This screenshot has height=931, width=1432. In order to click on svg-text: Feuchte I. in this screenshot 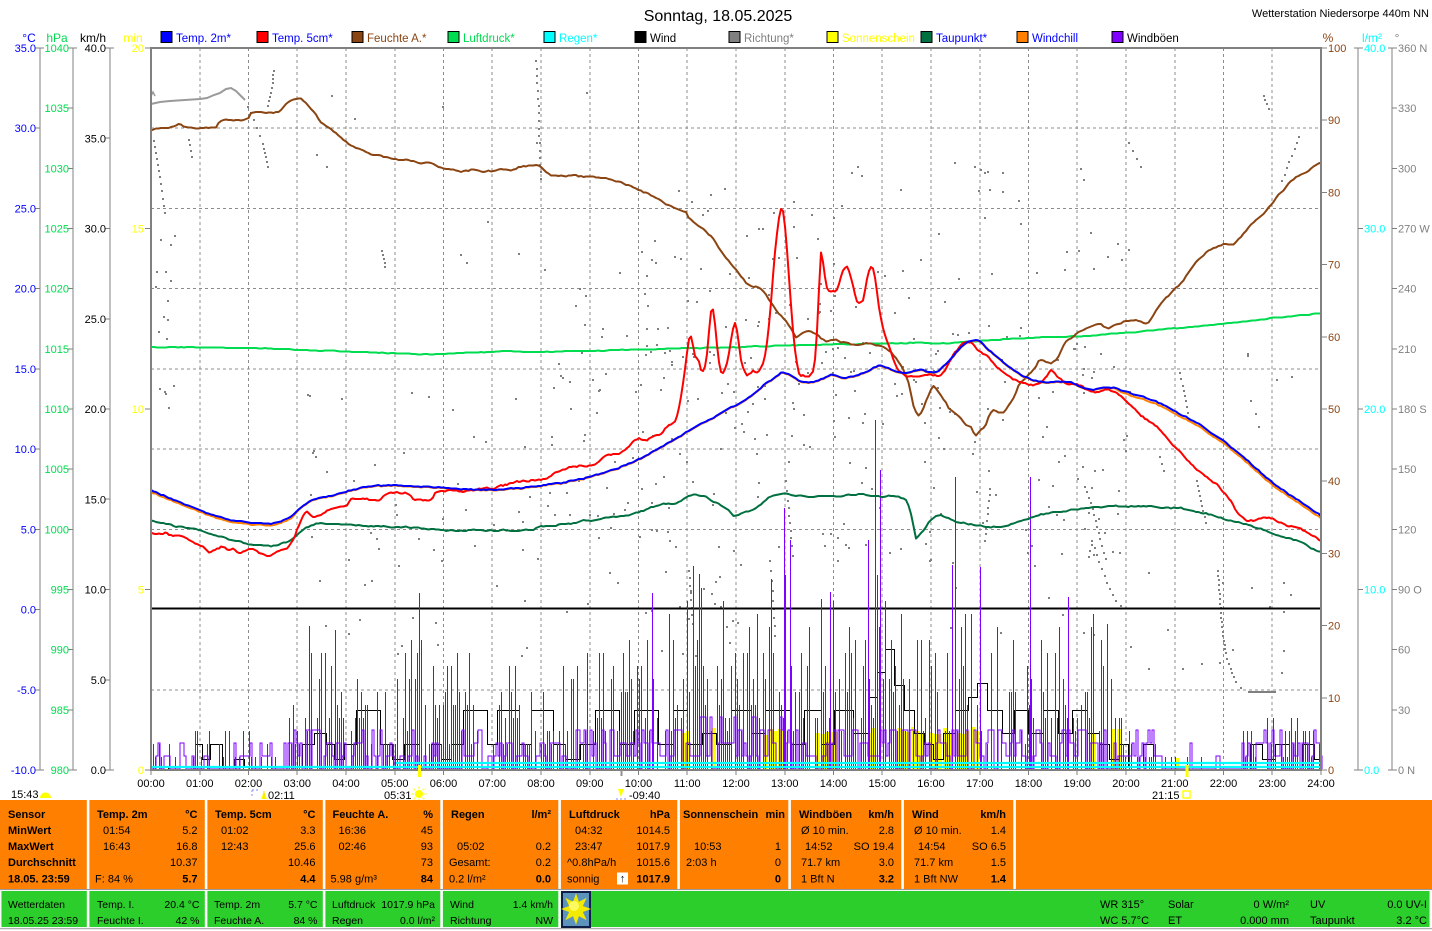, I will do `click(120, 921)`.